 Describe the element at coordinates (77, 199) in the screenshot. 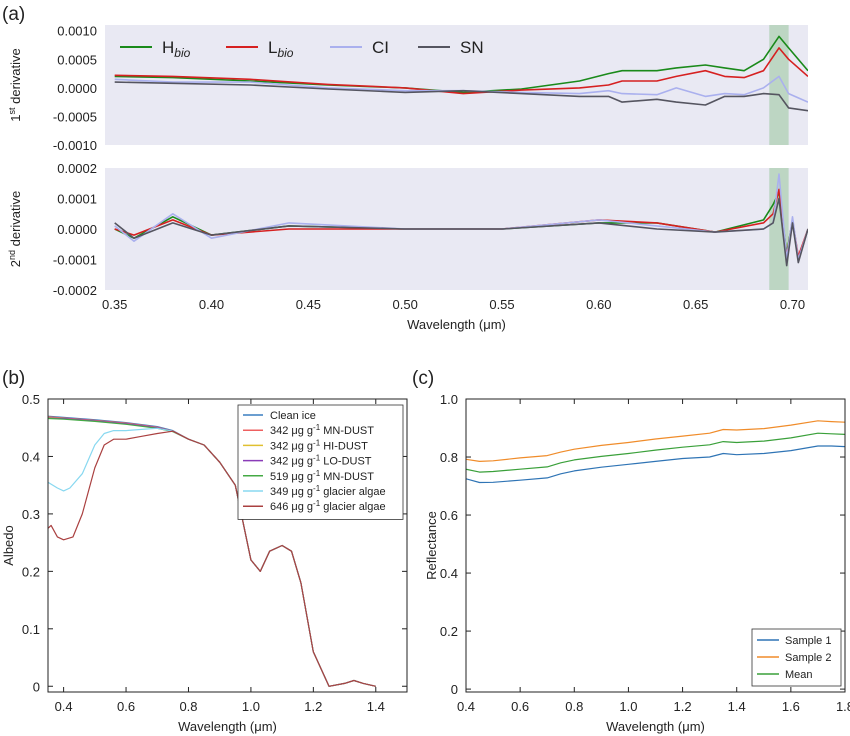

I see `y-tick-label: 0.0001` at that location.